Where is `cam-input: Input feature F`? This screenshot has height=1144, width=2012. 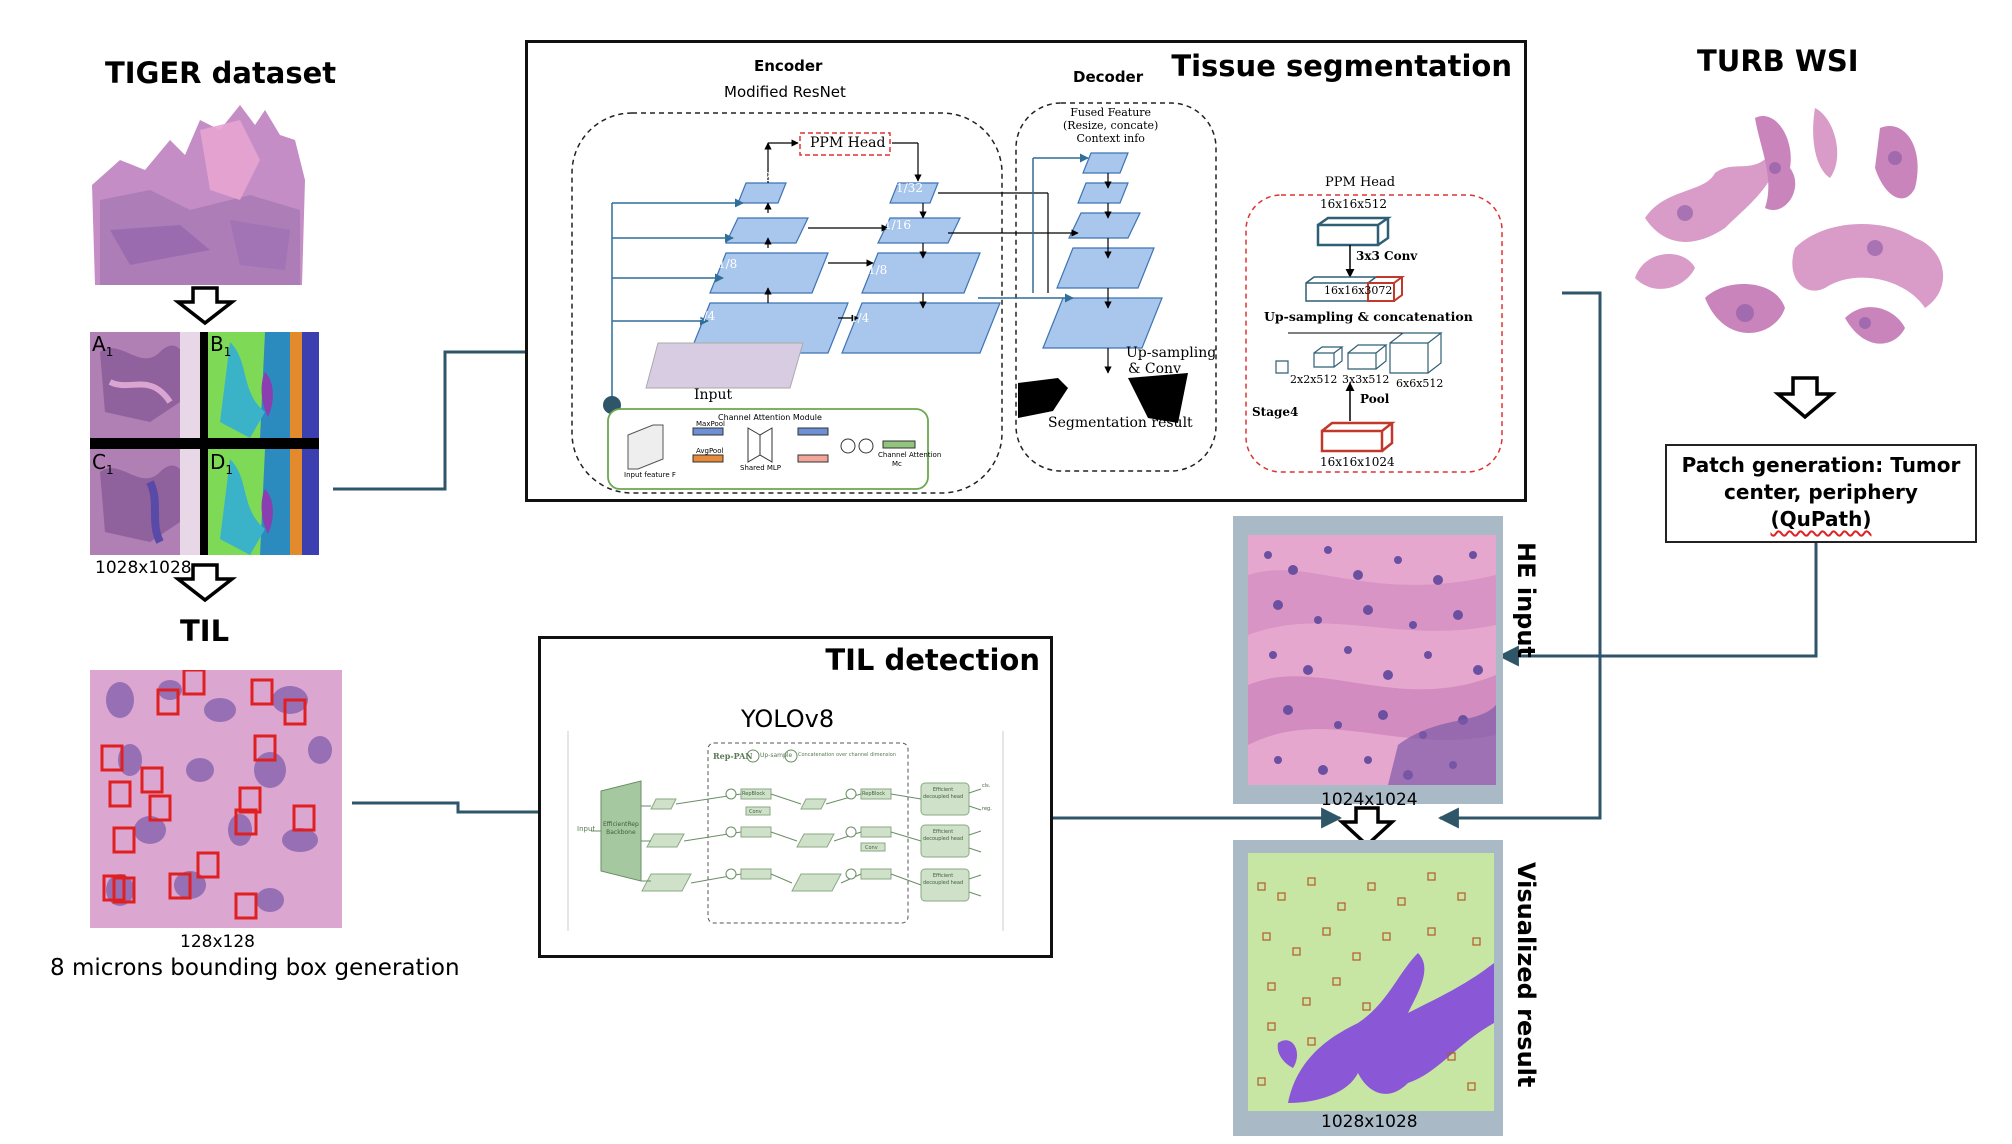 cam-input: Input feature F is located at coordinates (650, 475).